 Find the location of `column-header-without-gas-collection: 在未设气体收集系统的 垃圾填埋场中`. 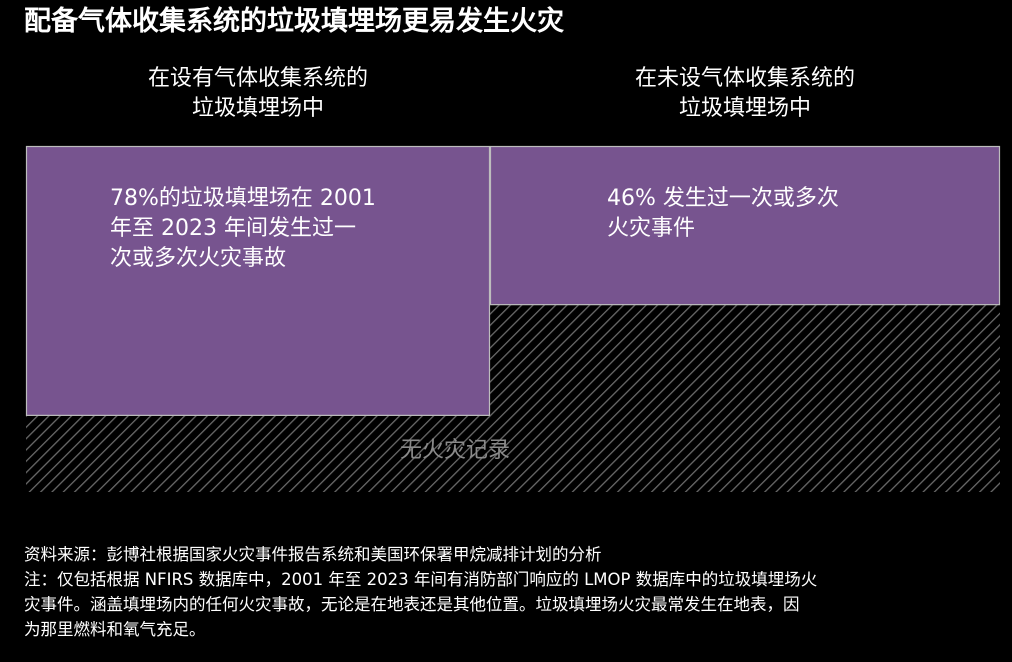

column-header-without-gas-collection: 在未设气体收集系统的 垃圾填埋场中 is located at coordinates (745, 94).